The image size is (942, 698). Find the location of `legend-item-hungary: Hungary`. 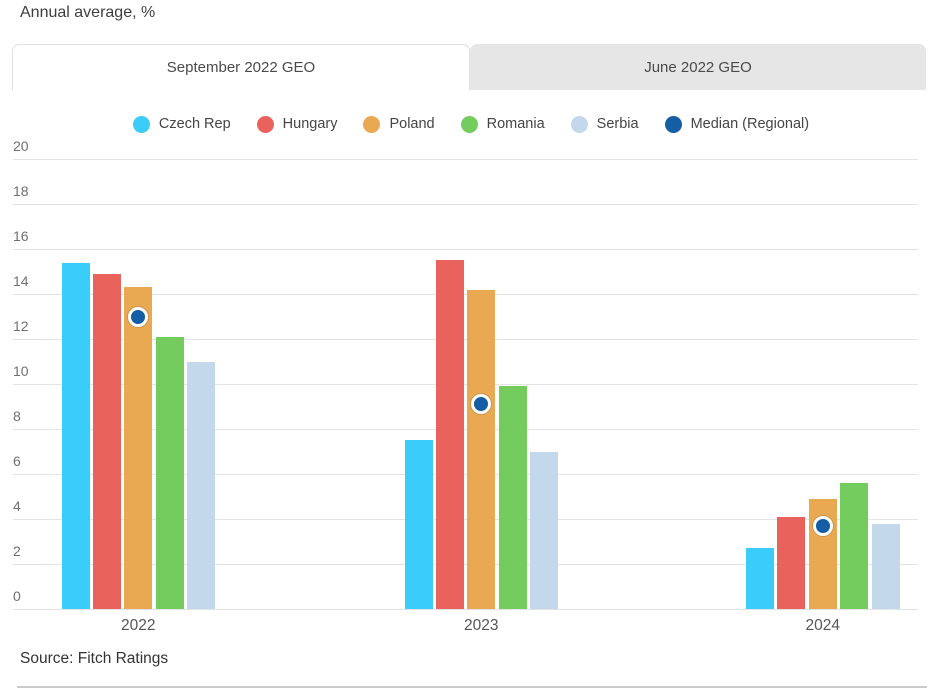

legend-item-hungary: Hungary is located at coordinates (297, 124).